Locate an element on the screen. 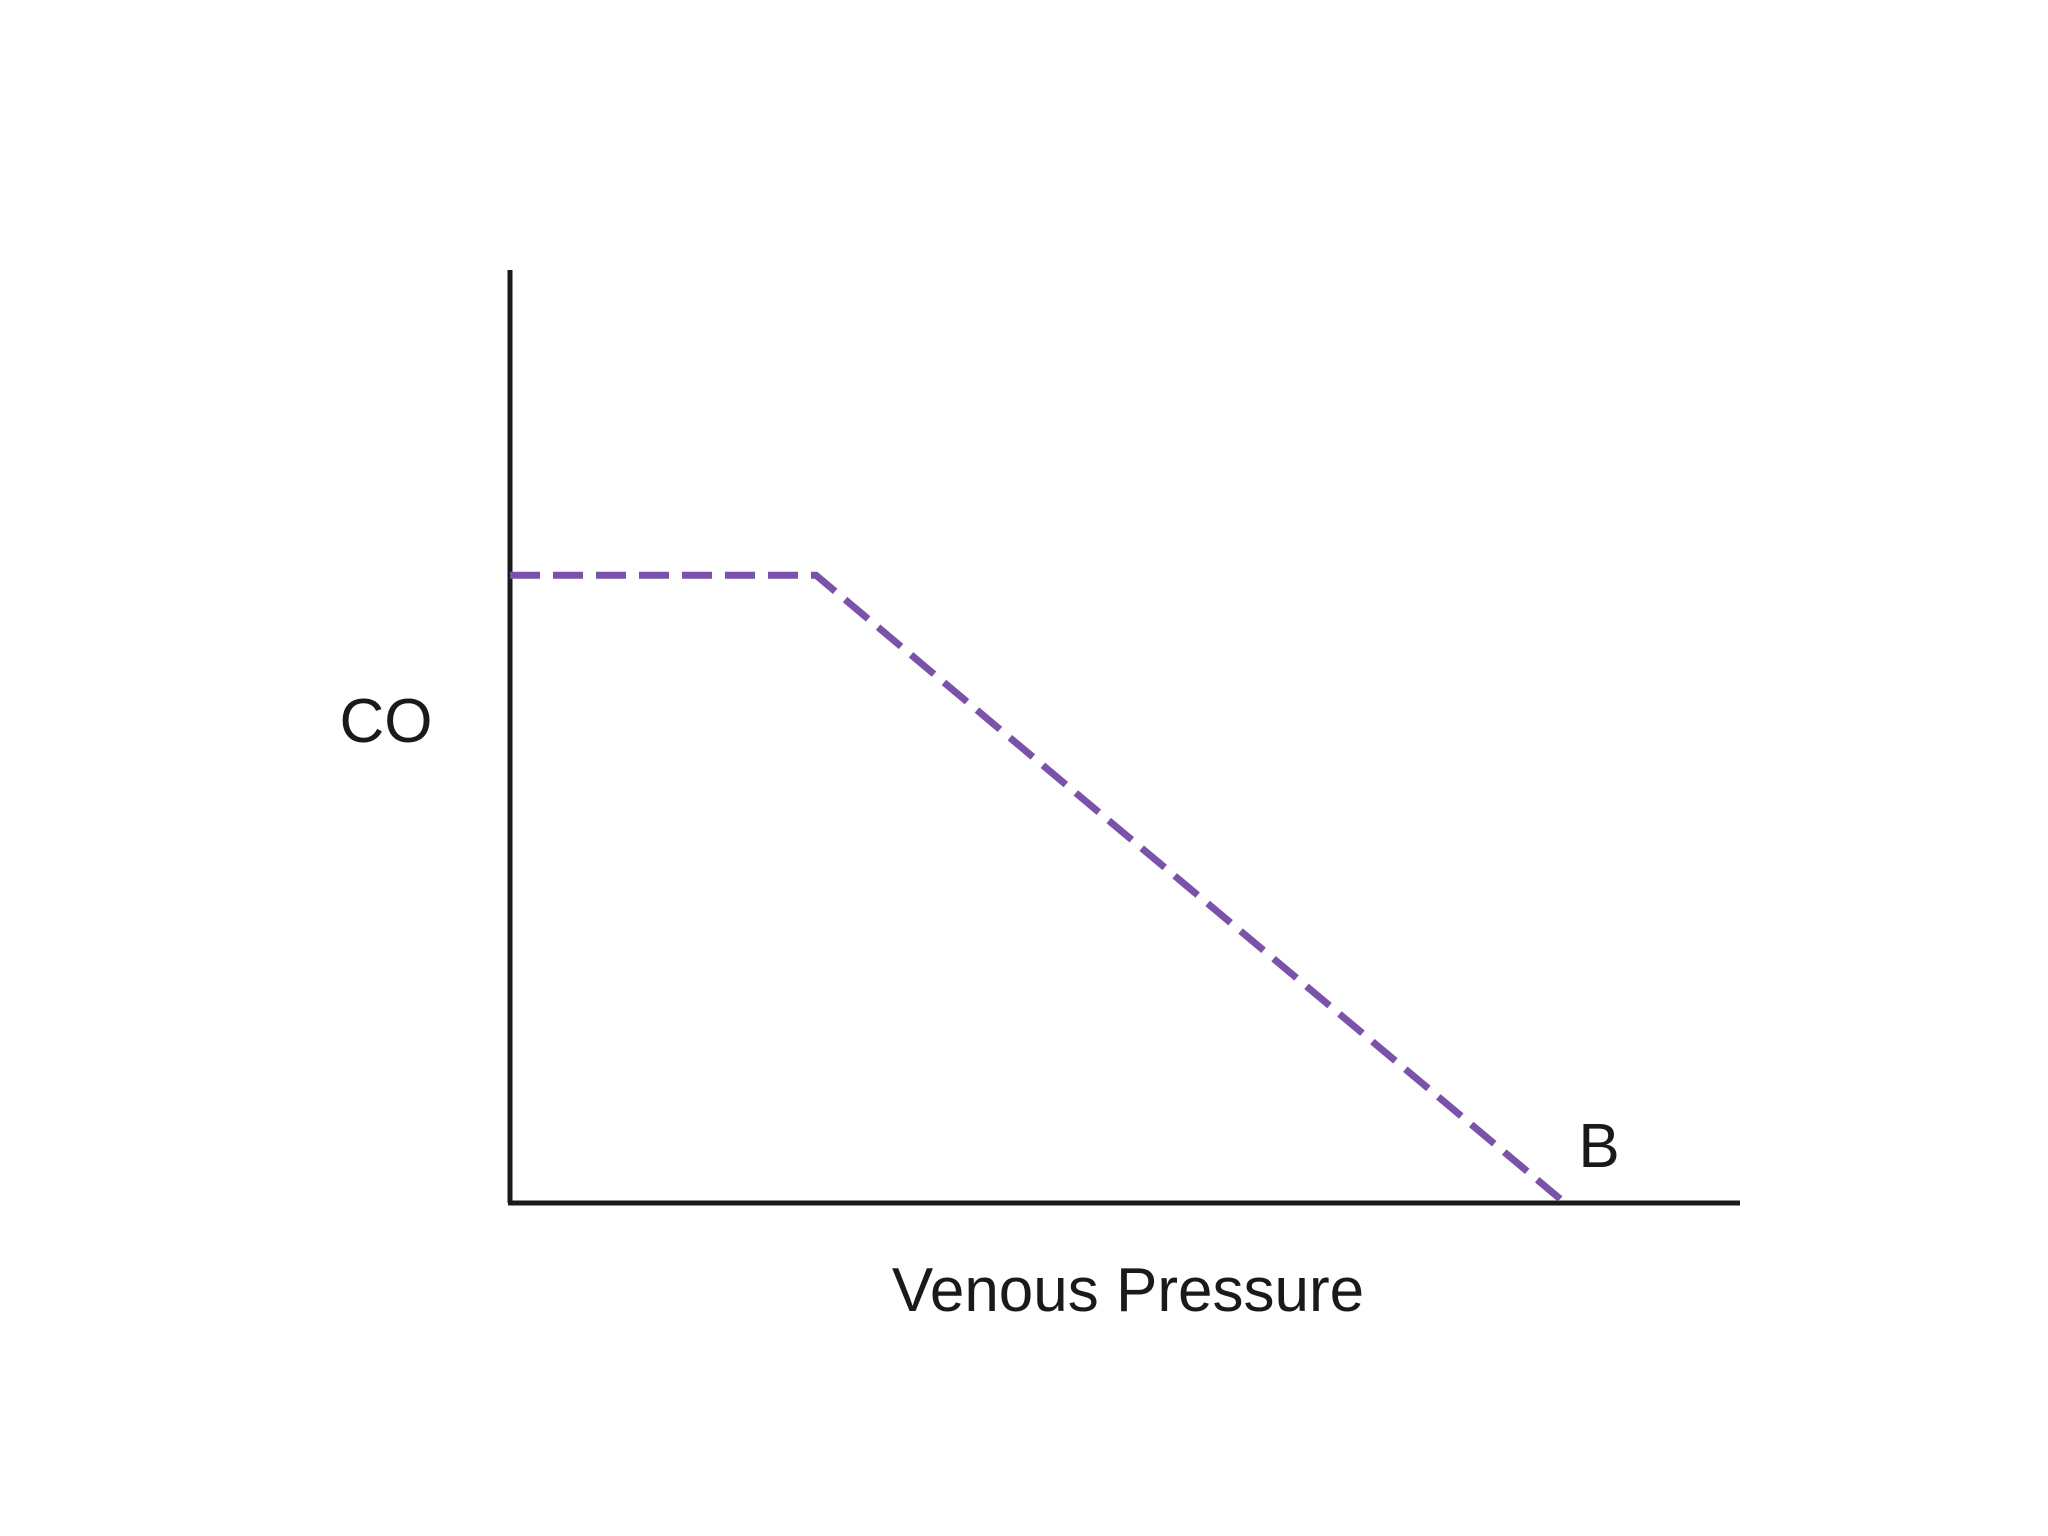  x-axis-label: Venous Pressure is located at coordinates (1128, 1290).